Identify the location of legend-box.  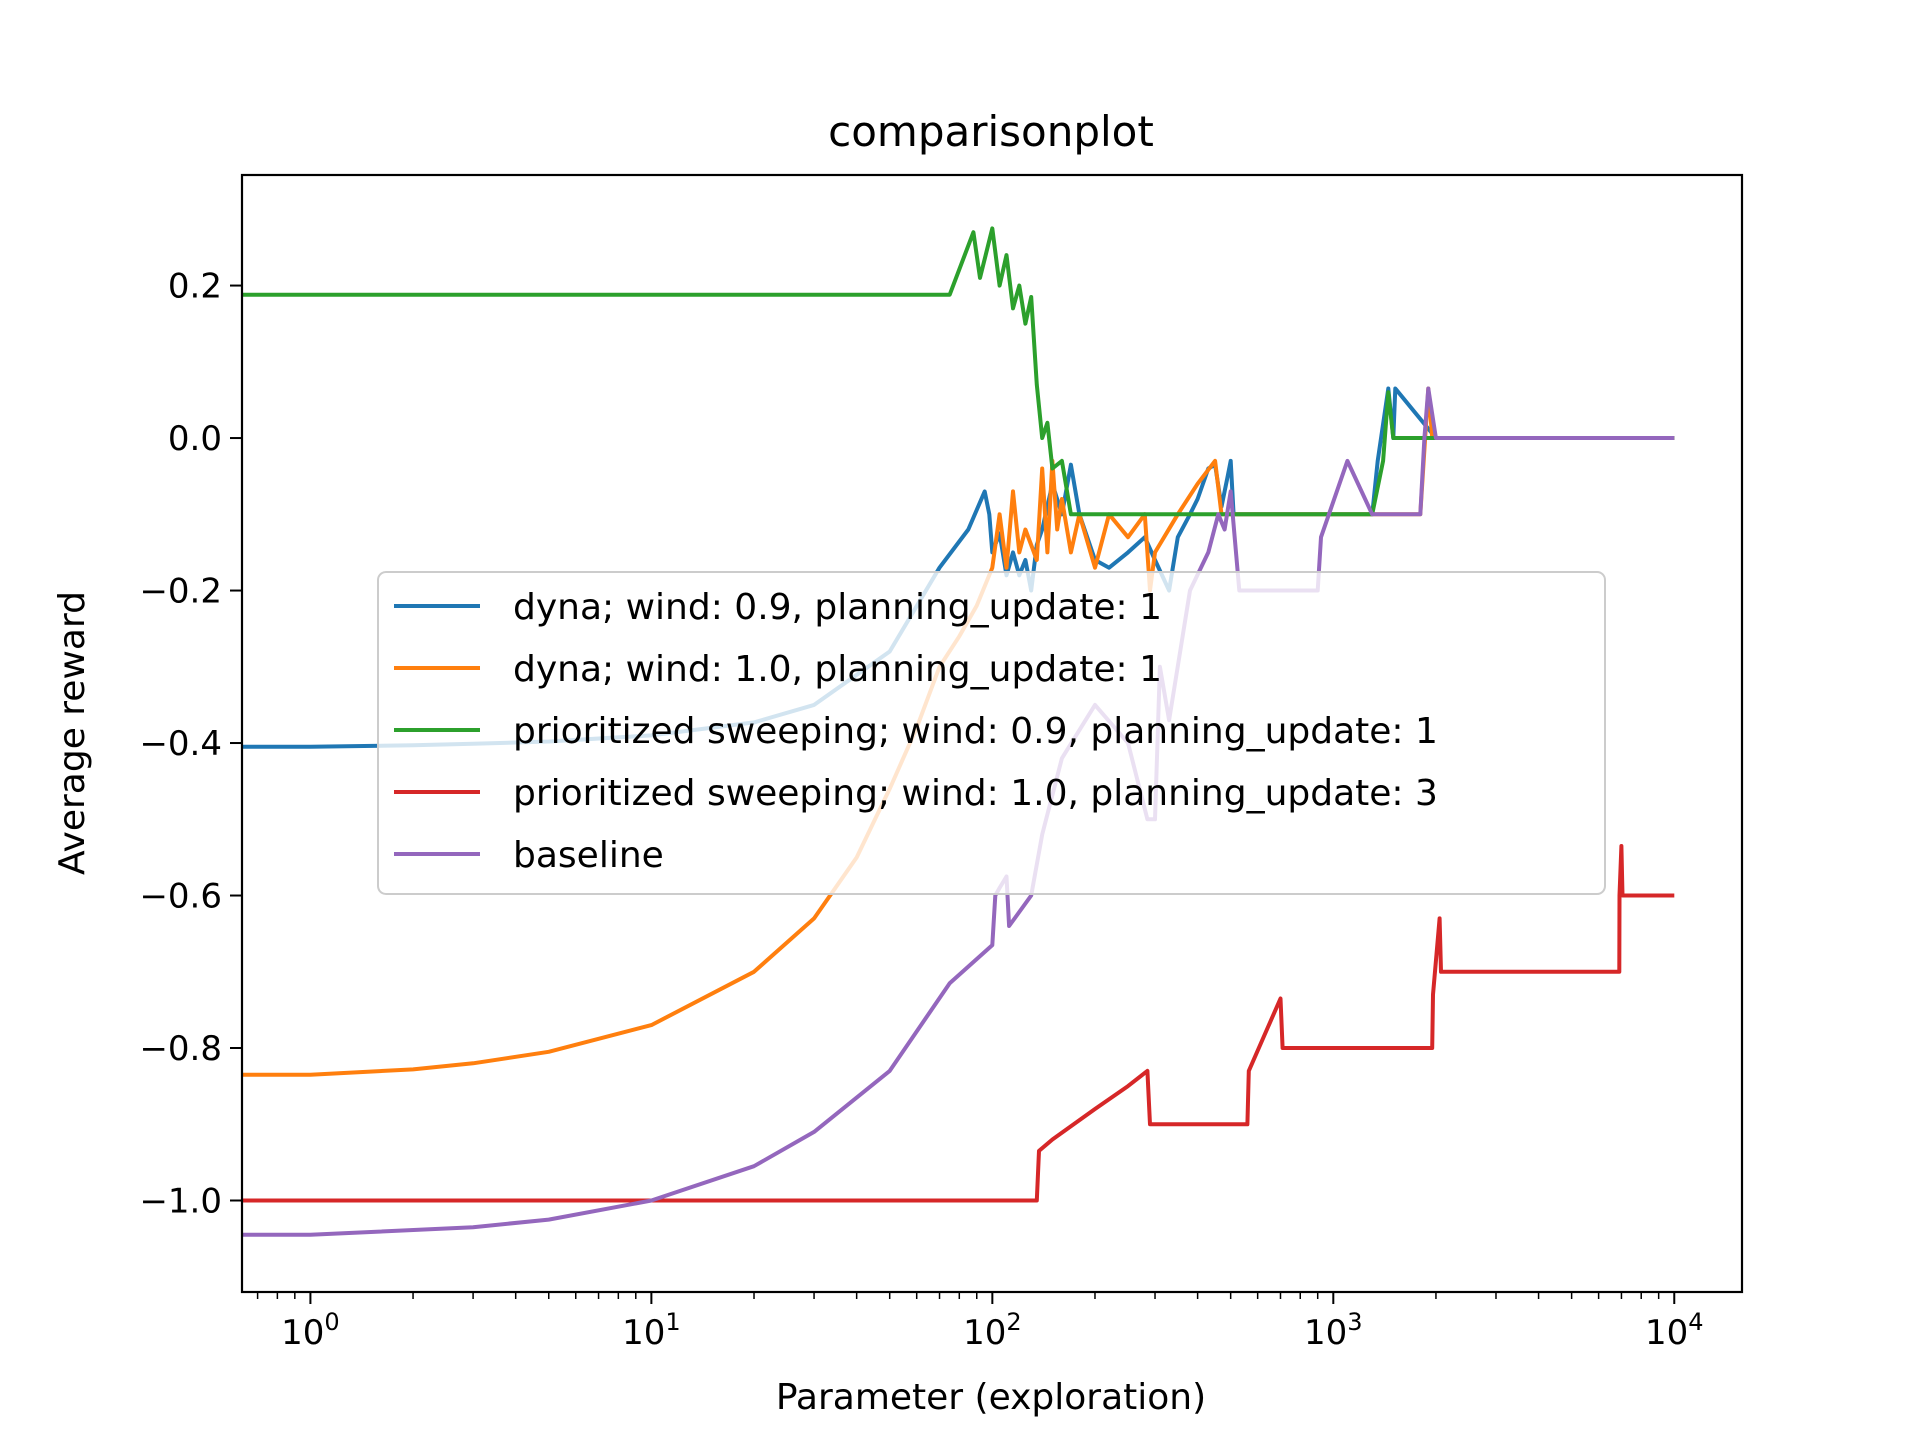
(991, 733).